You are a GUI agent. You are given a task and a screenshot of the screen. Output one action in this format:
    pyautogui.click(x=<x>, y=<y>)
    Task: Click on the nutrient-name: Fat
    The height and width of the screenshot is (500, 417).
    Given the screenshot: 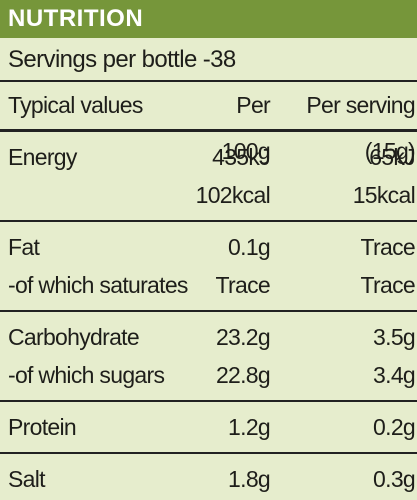 What is the action you would take?
    pyautogui.click(x=24, y=247)
    